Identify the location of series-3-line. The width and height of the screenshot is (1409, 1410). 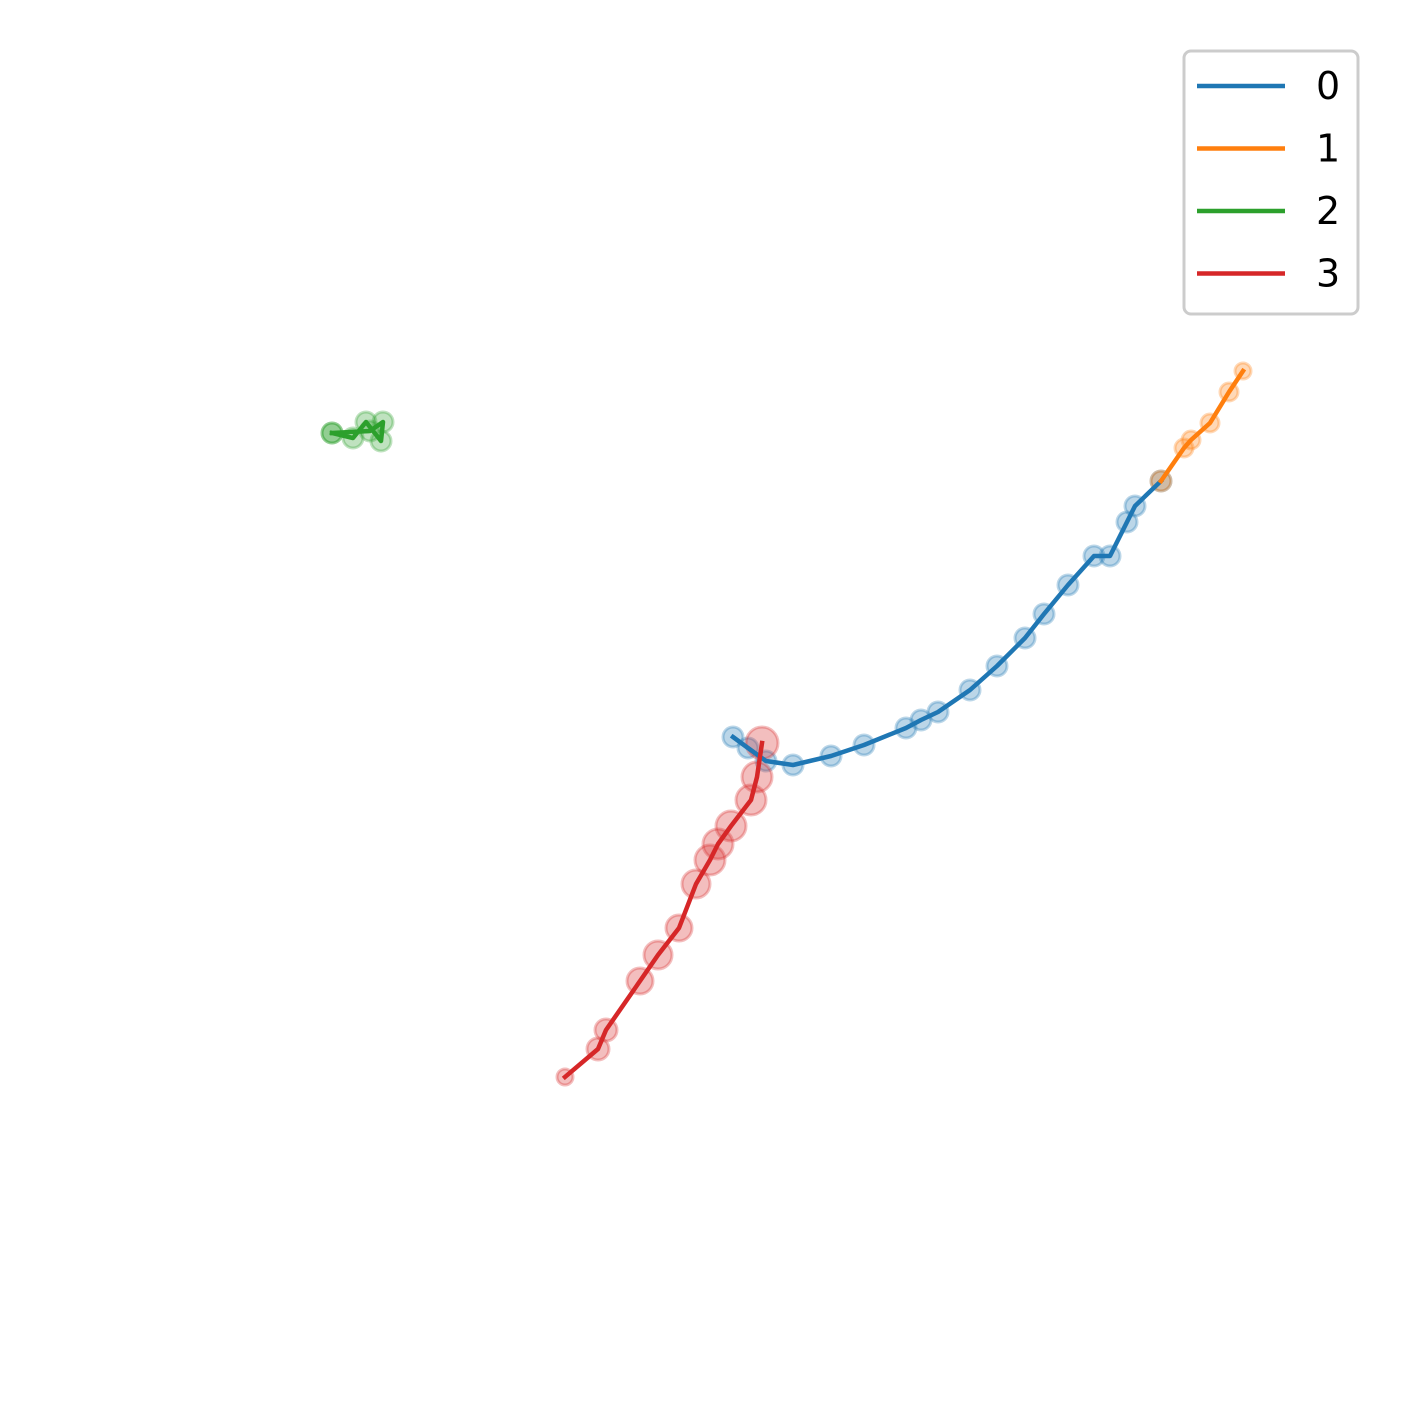
(663, 910).